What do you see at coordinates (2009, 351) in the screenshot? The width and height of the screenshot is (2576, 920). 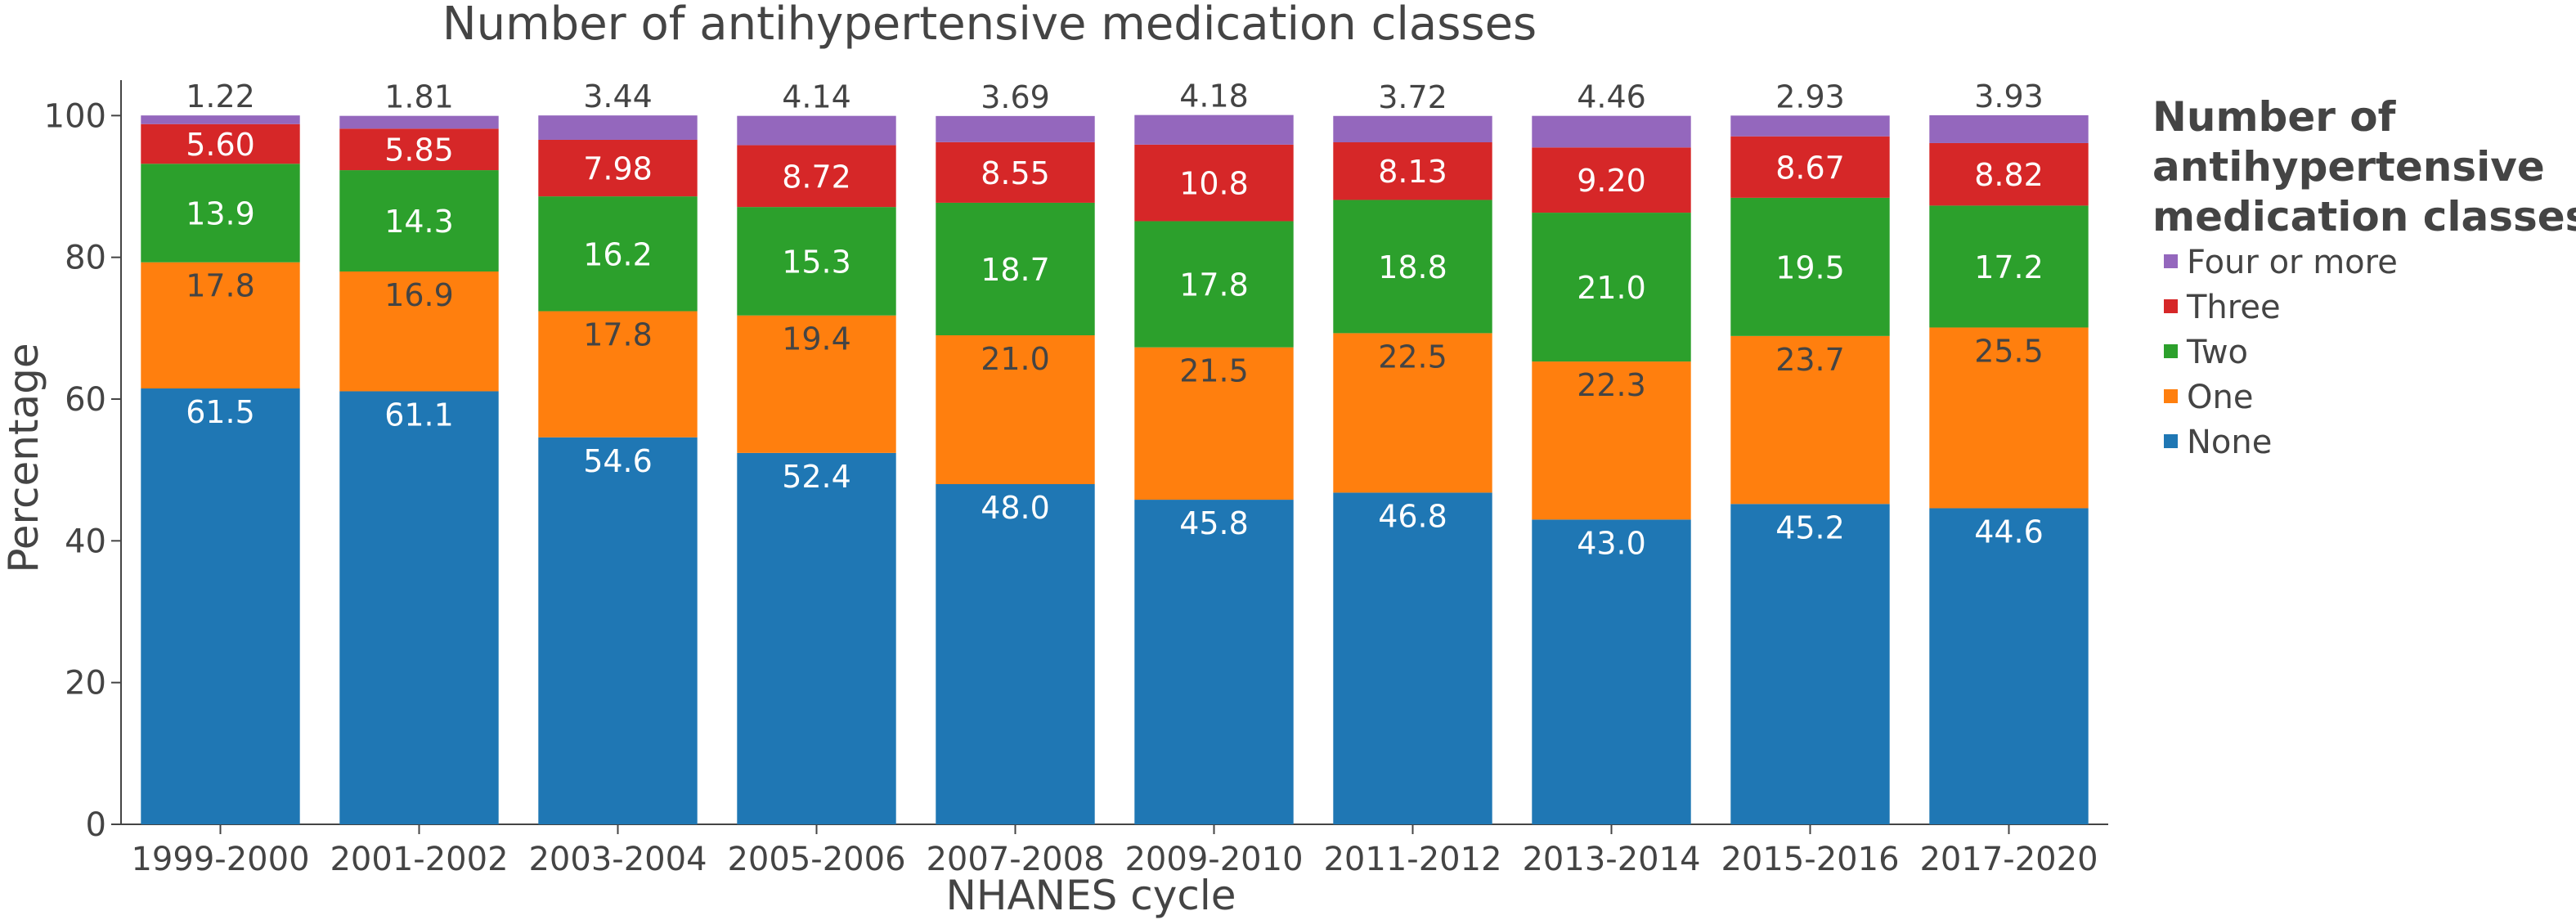 I see `data-label: 25.5` at bounding box center [2009, 351].